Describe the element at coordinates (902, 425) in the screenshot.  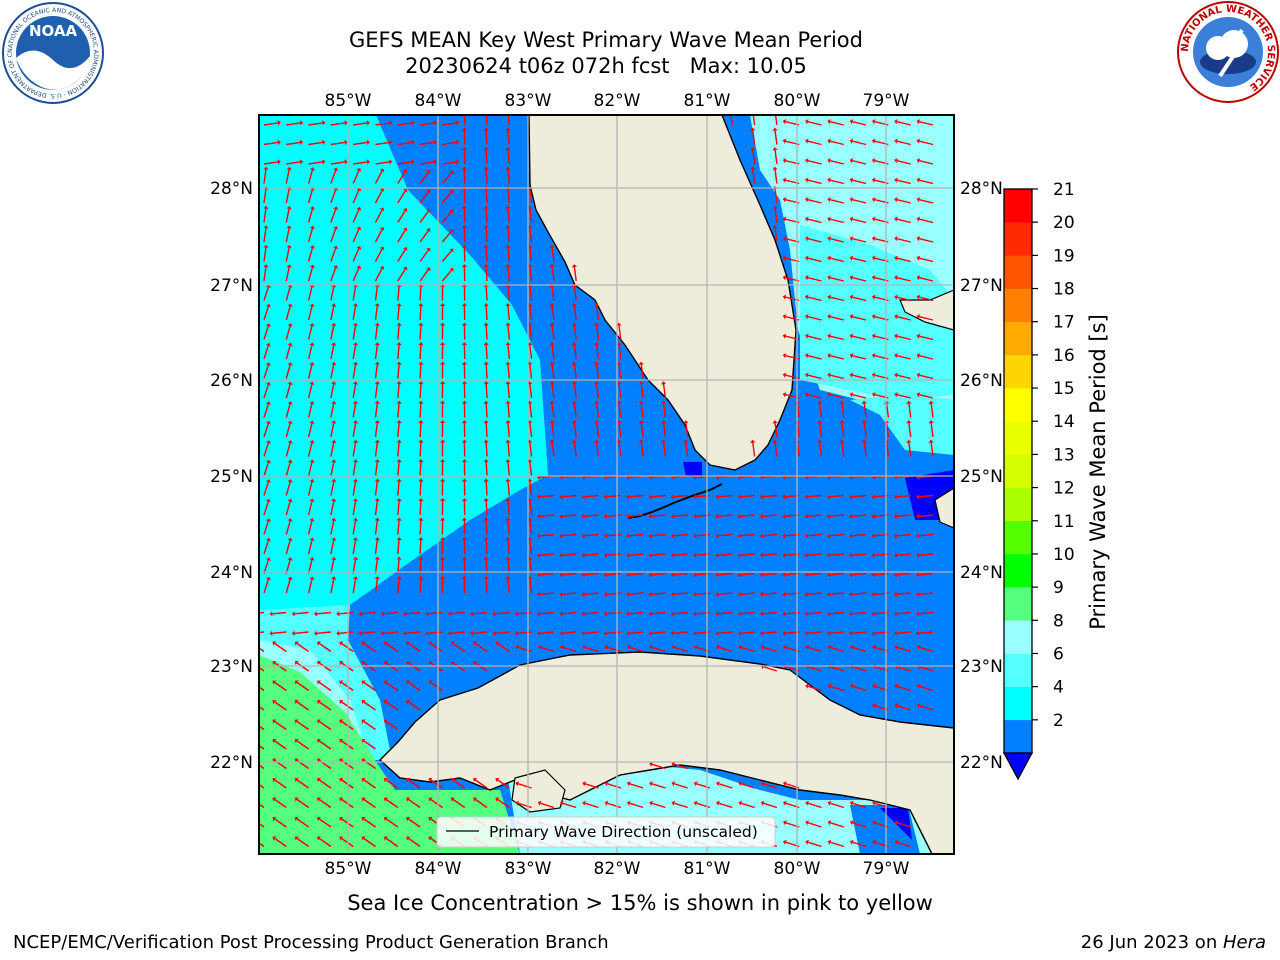
I see `period-zone-6-8-bahamas` at that location.